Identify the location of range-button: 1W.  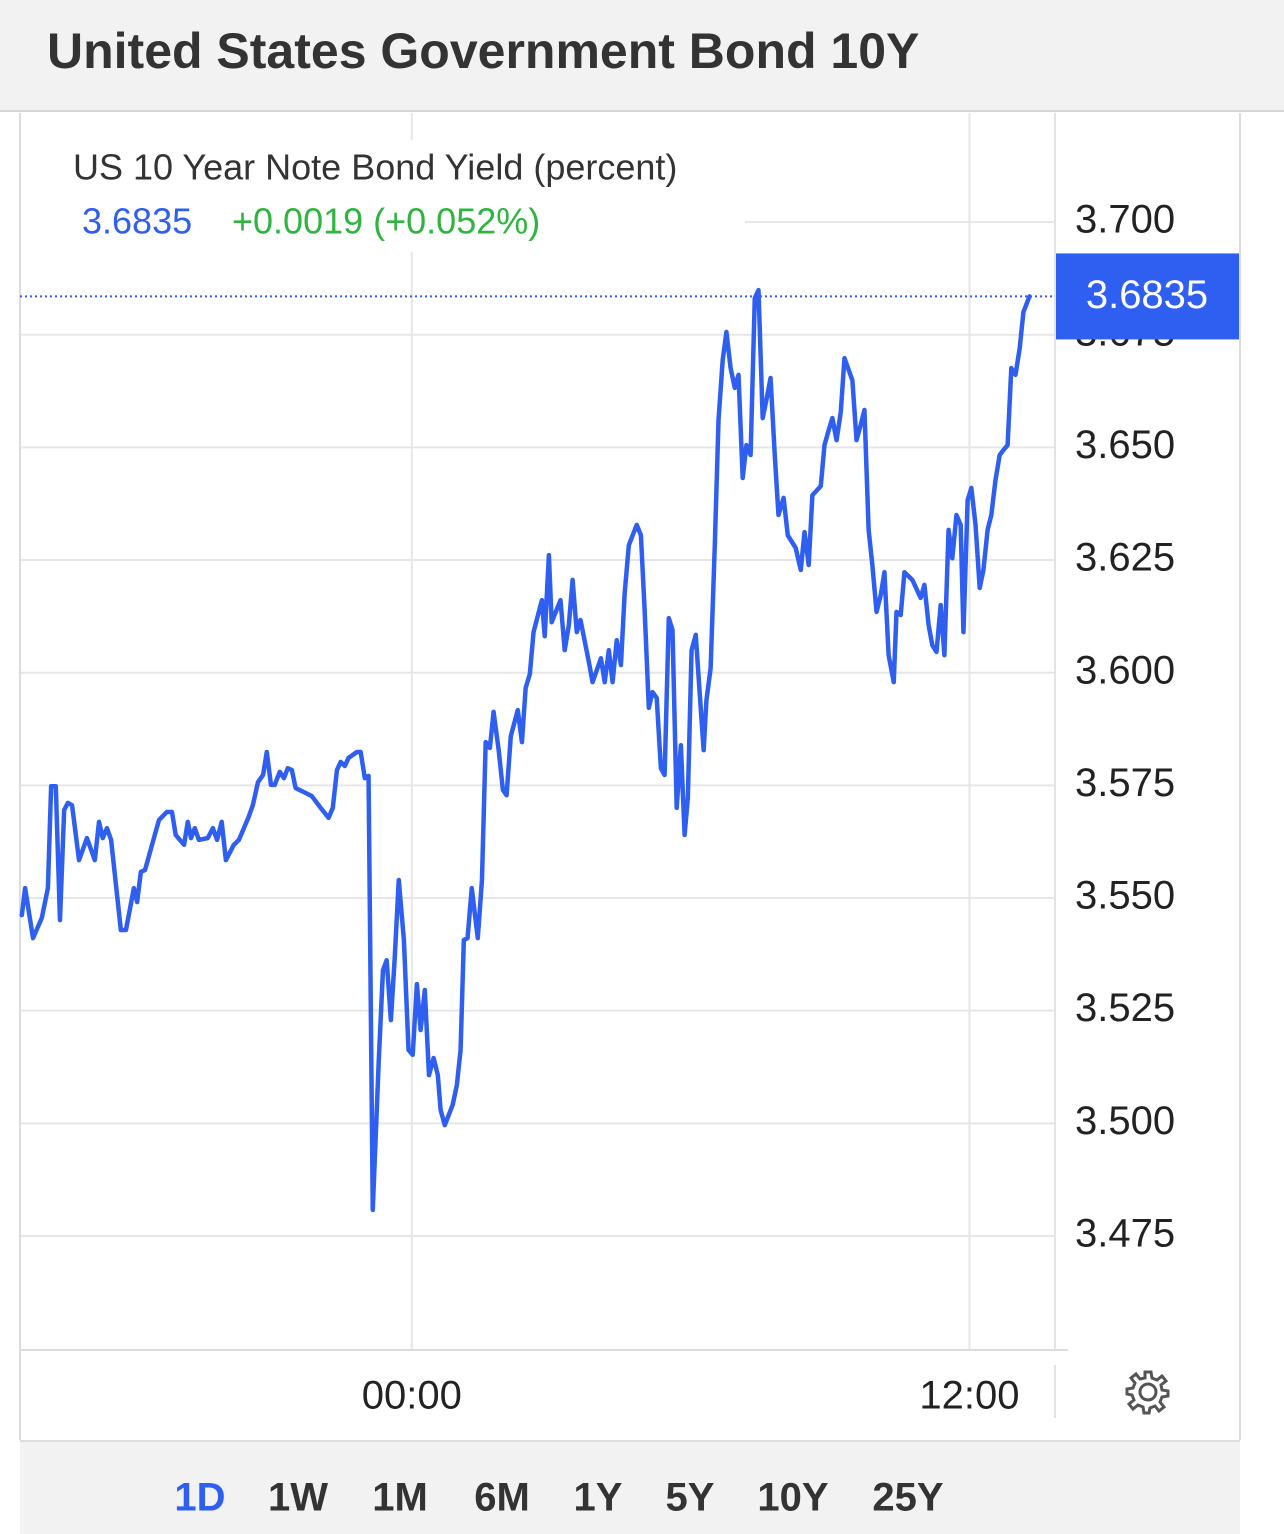
(298, 1498).